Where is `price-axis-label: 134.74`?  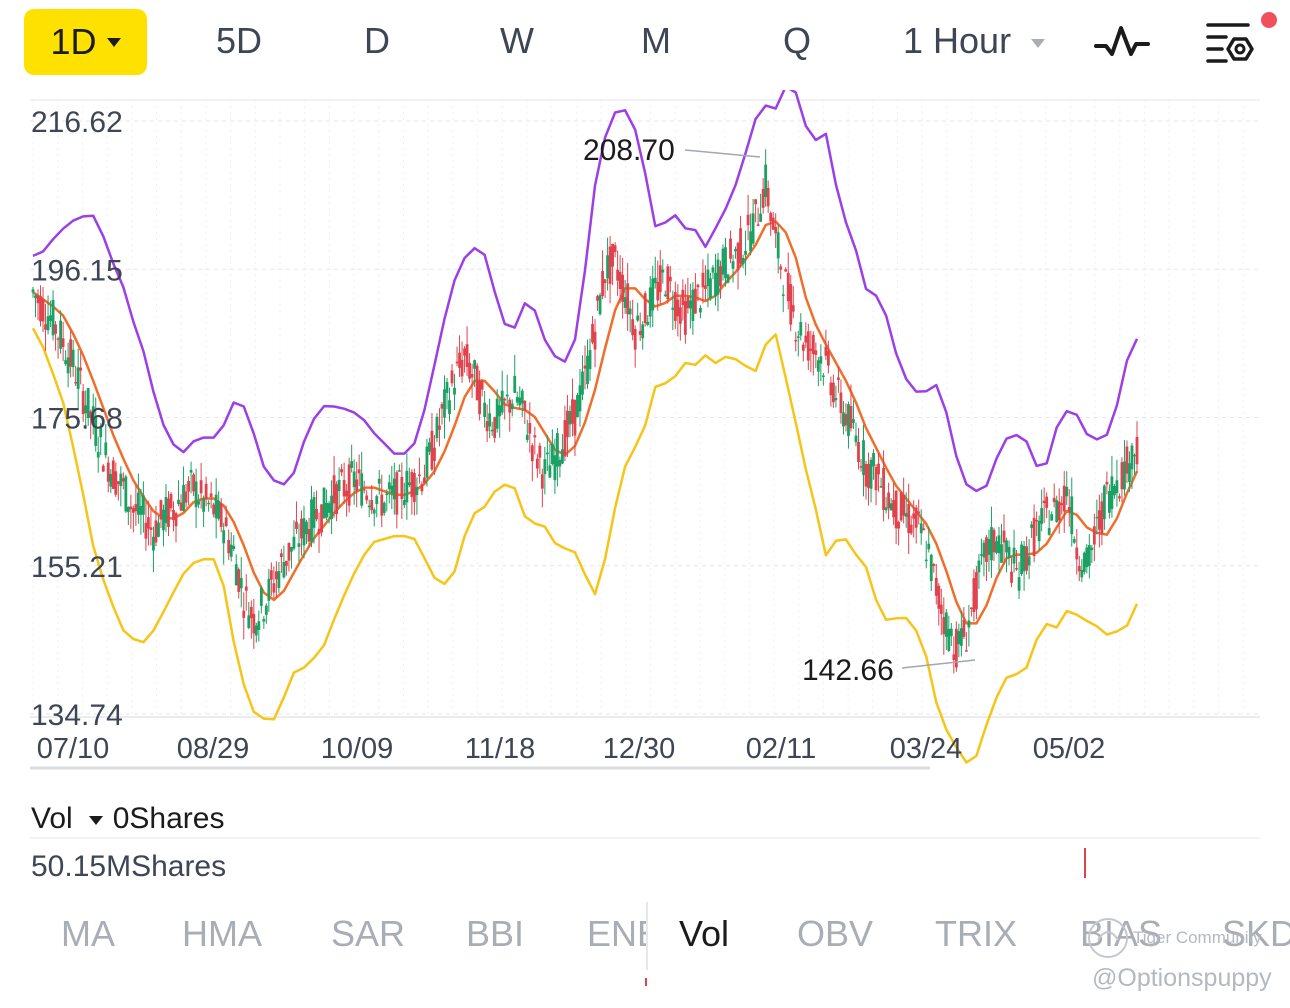 price-axis-label: 134.74 is located at coordinates (77, 715).